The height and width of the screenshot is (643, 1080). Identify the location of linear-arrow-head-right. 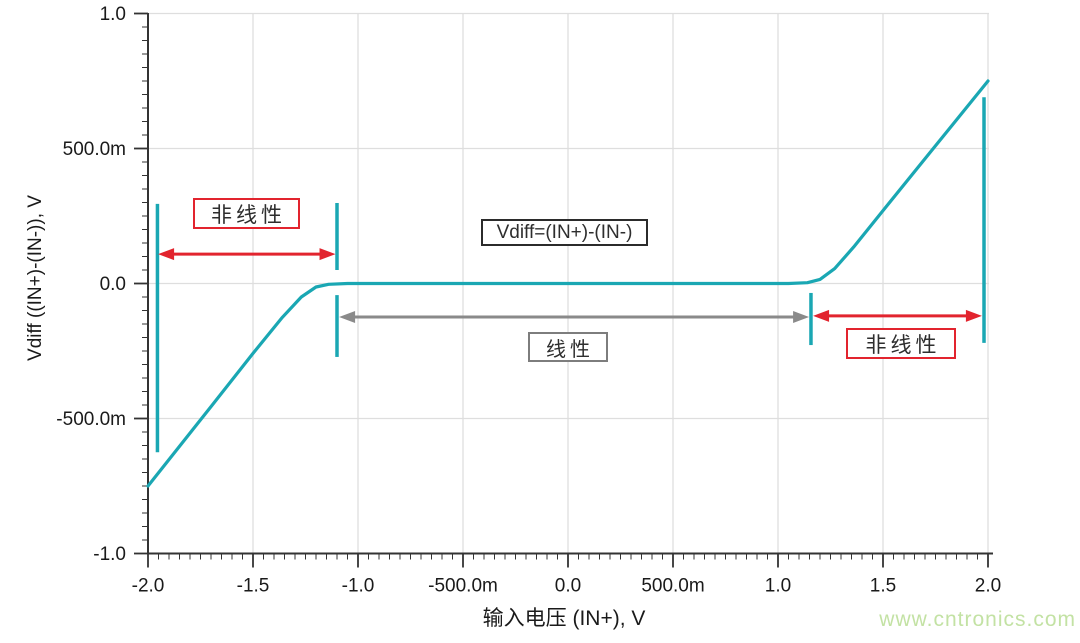
(801, 316).